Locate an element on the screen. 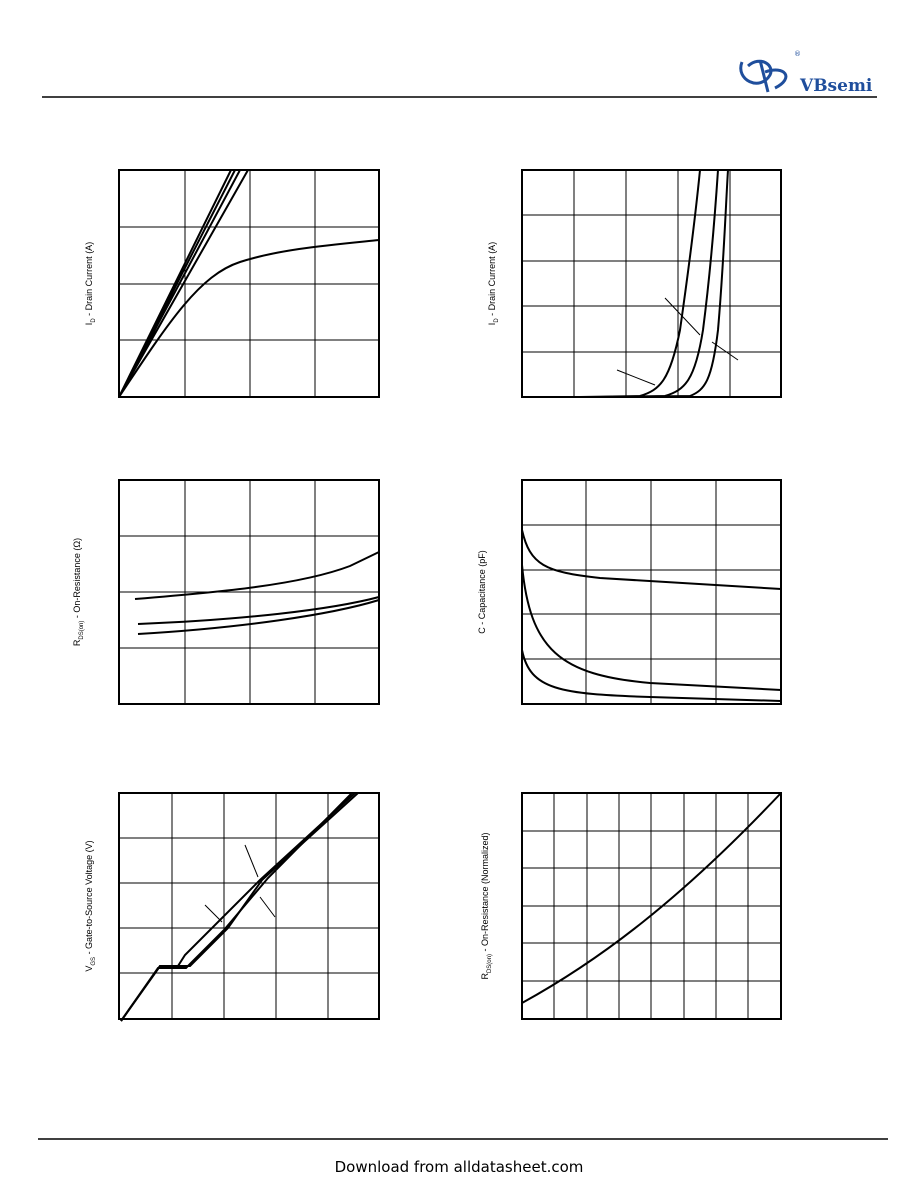 The image size is (918, 1188). label-rest: - Gate-to-Source Voltage (V) is located at coordinates (89, 898).